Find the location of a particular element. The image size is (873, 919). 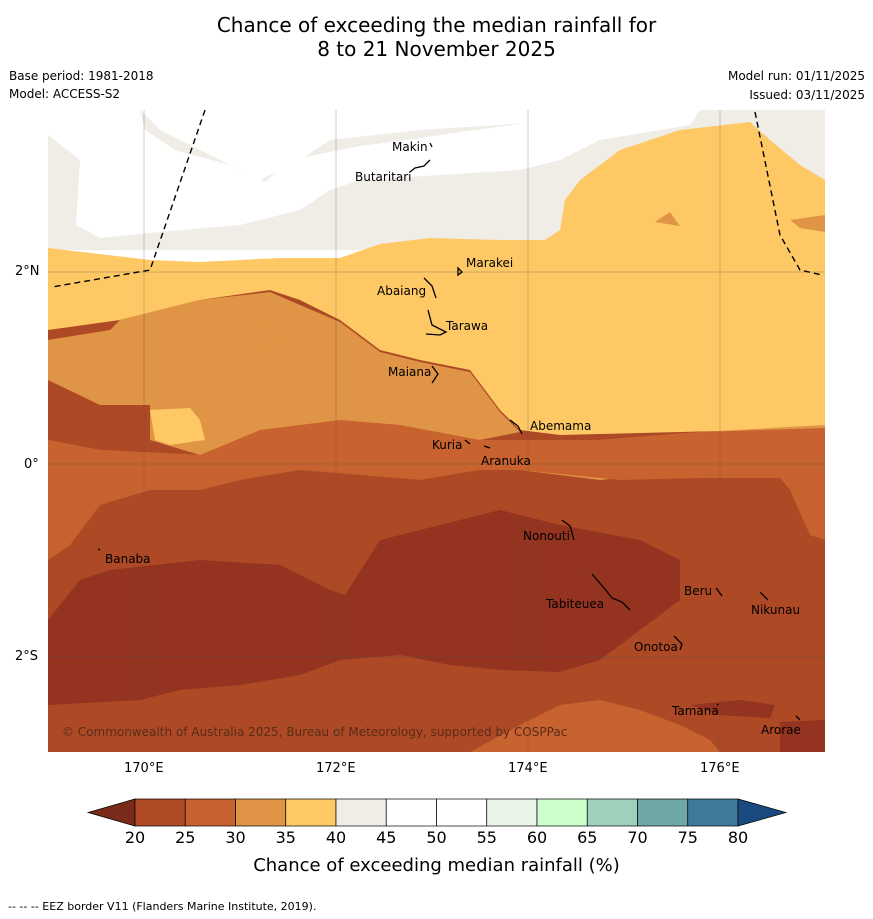

label-marakei: Marakei is located at coordinates (490, 263).